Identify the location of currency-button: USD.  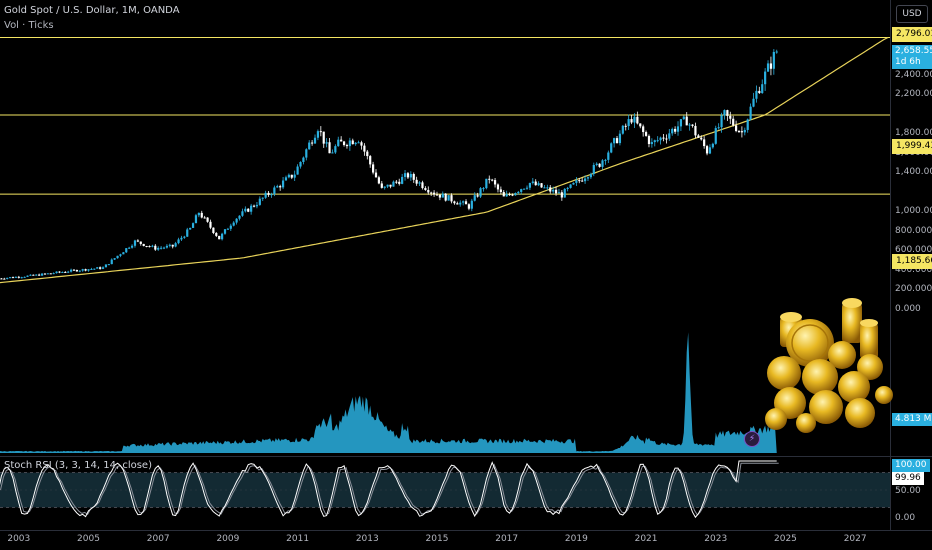
(912, 14).